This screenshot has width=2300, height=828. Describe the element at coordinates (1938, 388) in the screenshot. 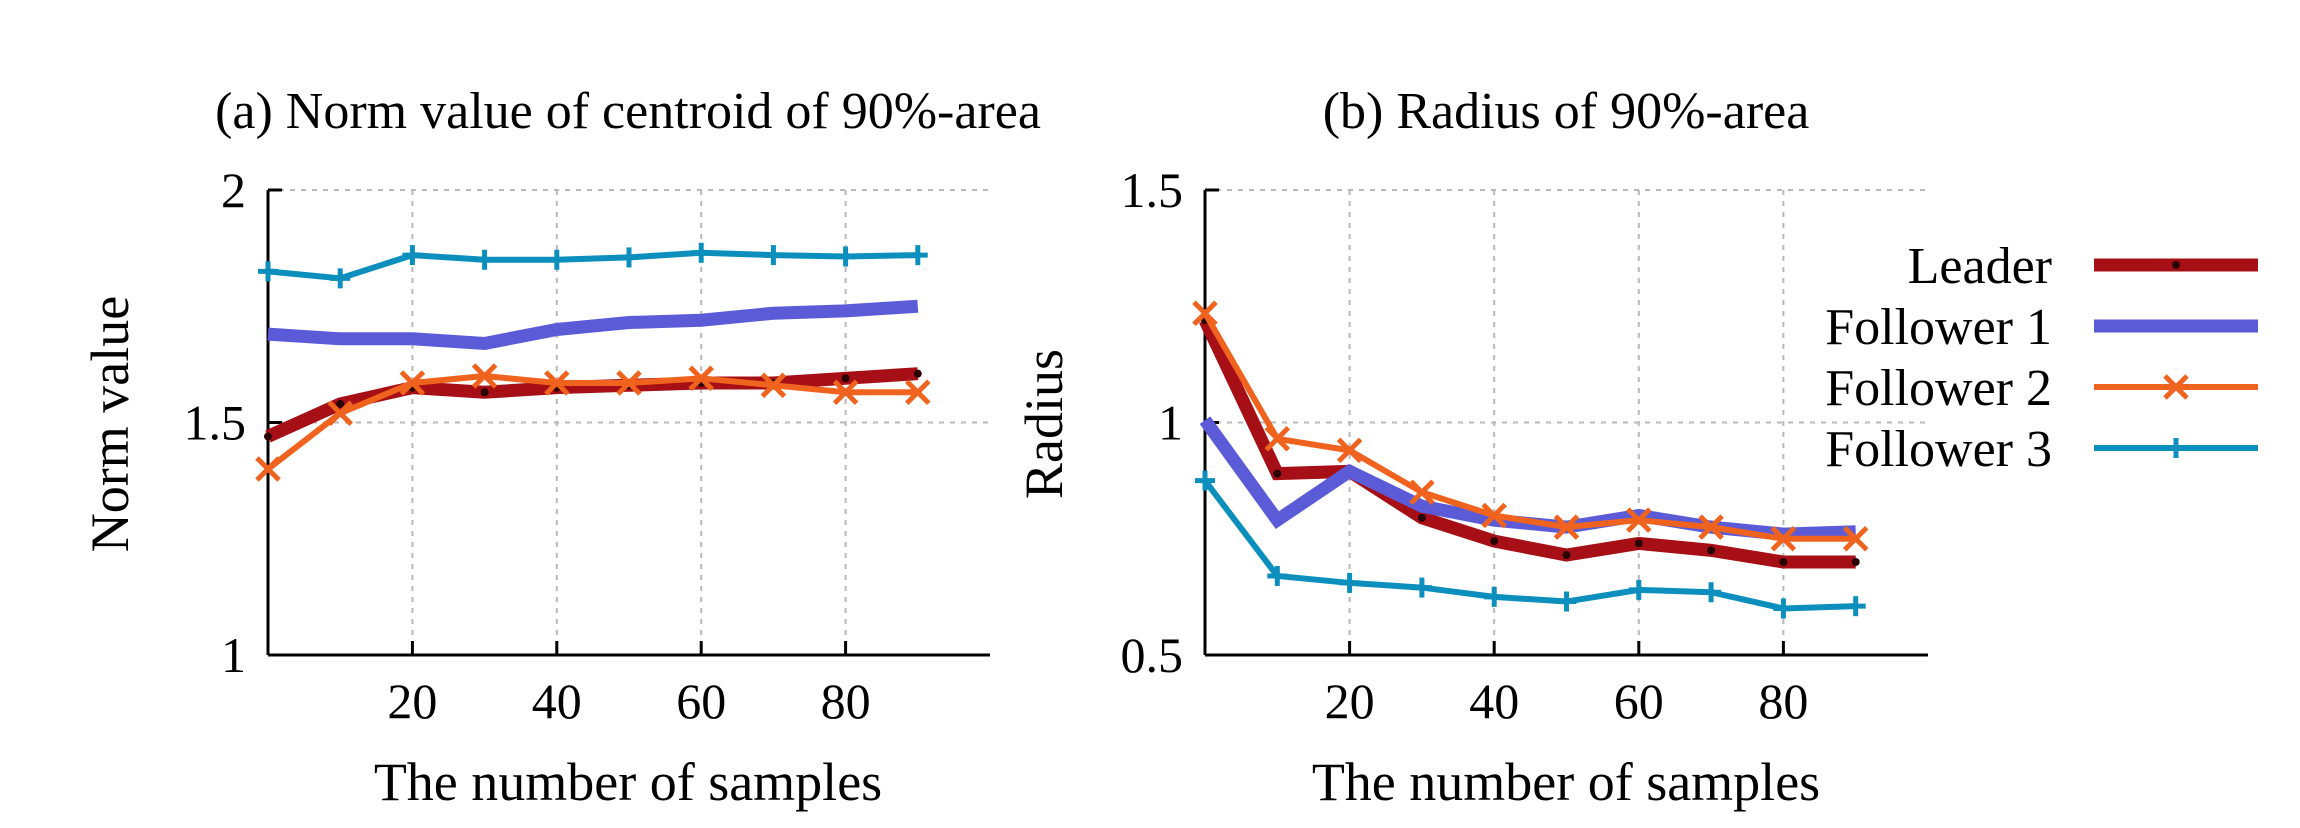

I see `legend-label: Follower 2` at that location.